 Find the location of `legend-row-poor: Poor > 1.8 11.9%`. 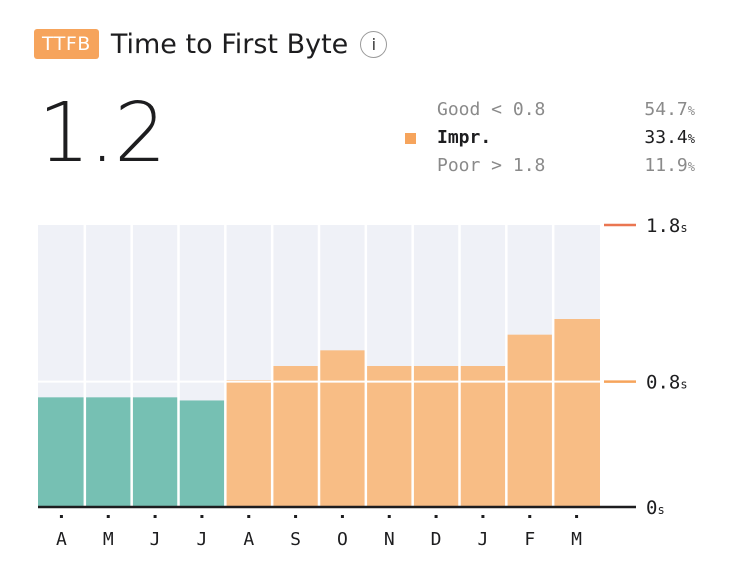

legend-row-poor: Poor > 1.8 11.9% is located at coordinates (547, 166).